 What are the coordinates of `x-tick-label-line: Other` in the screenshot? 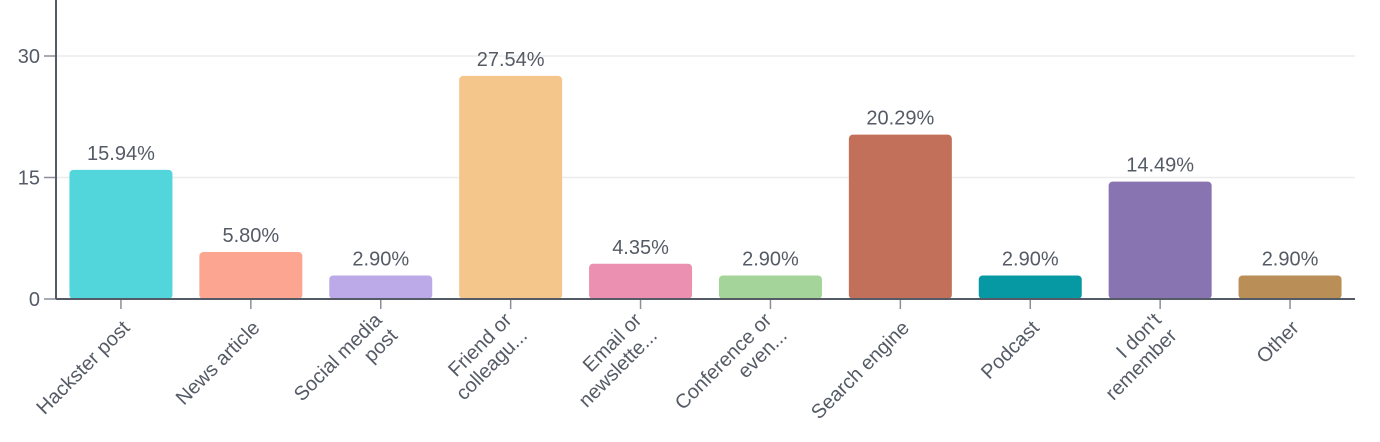 It's located at (1278, 342).